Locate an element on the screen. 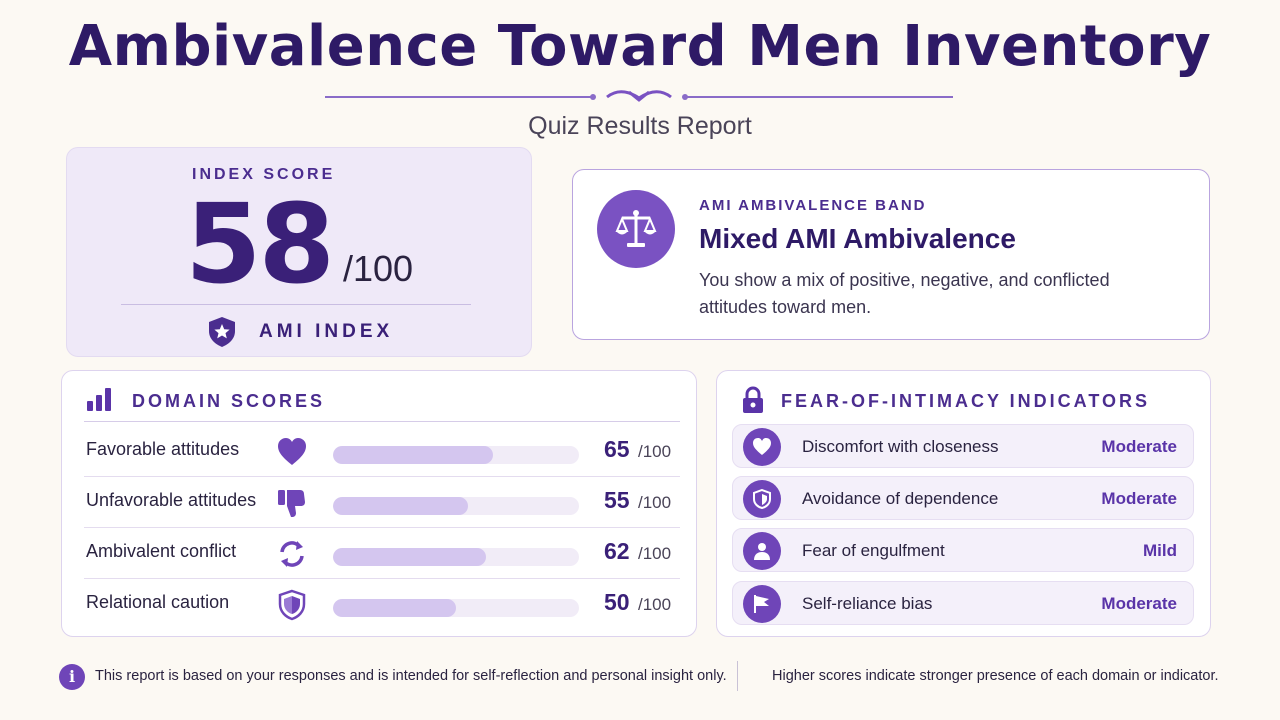  star-shield-icon is located at coordinates (222, 332).